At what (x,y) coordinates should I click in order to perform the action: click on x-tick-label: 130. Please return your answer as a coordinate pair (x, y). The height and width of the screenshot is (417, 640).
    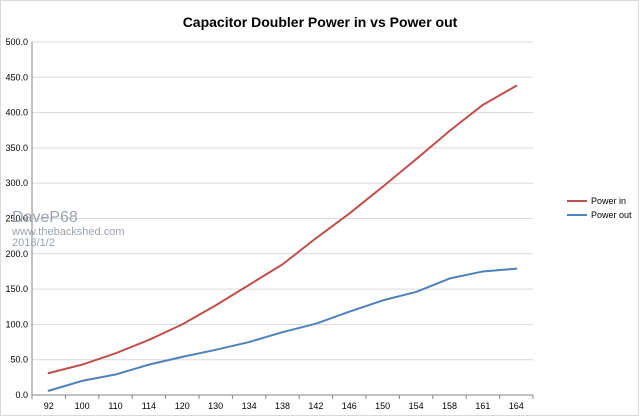
    Looking at the image, I should click on (215, 406).